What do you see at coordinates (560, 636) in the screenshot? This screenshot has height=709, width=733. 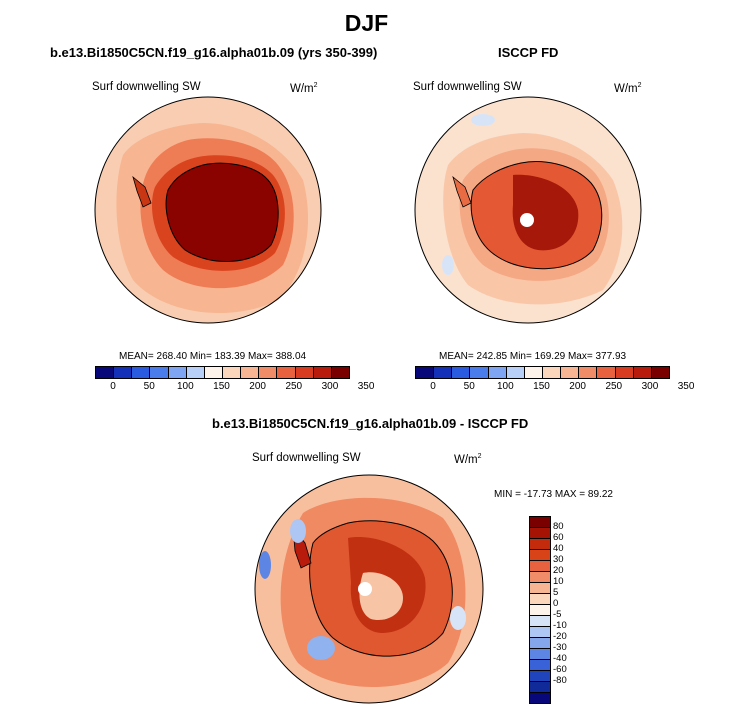 I see `colorbar-label: -20` at bounding box center [560, 636].